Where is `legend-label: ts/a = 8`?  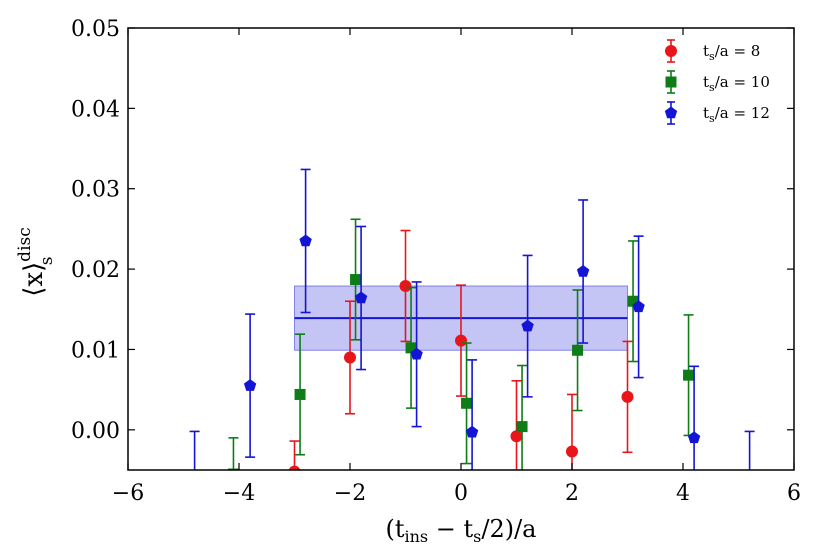
legend-label: ts/a = 8 is located at coordinates (731, 52).